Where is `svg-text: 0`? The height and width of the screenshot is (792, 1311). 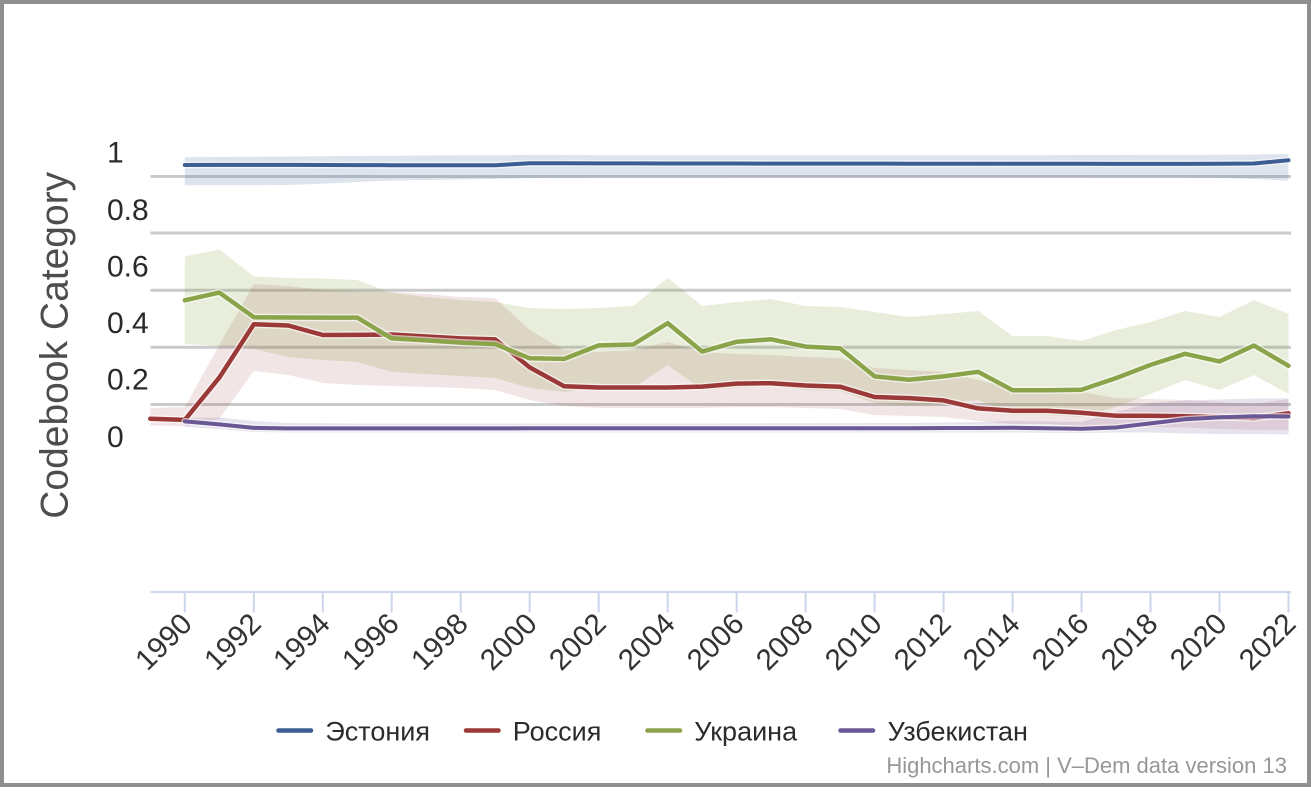 svg-text: 0 is located at coordinates (115, 437).